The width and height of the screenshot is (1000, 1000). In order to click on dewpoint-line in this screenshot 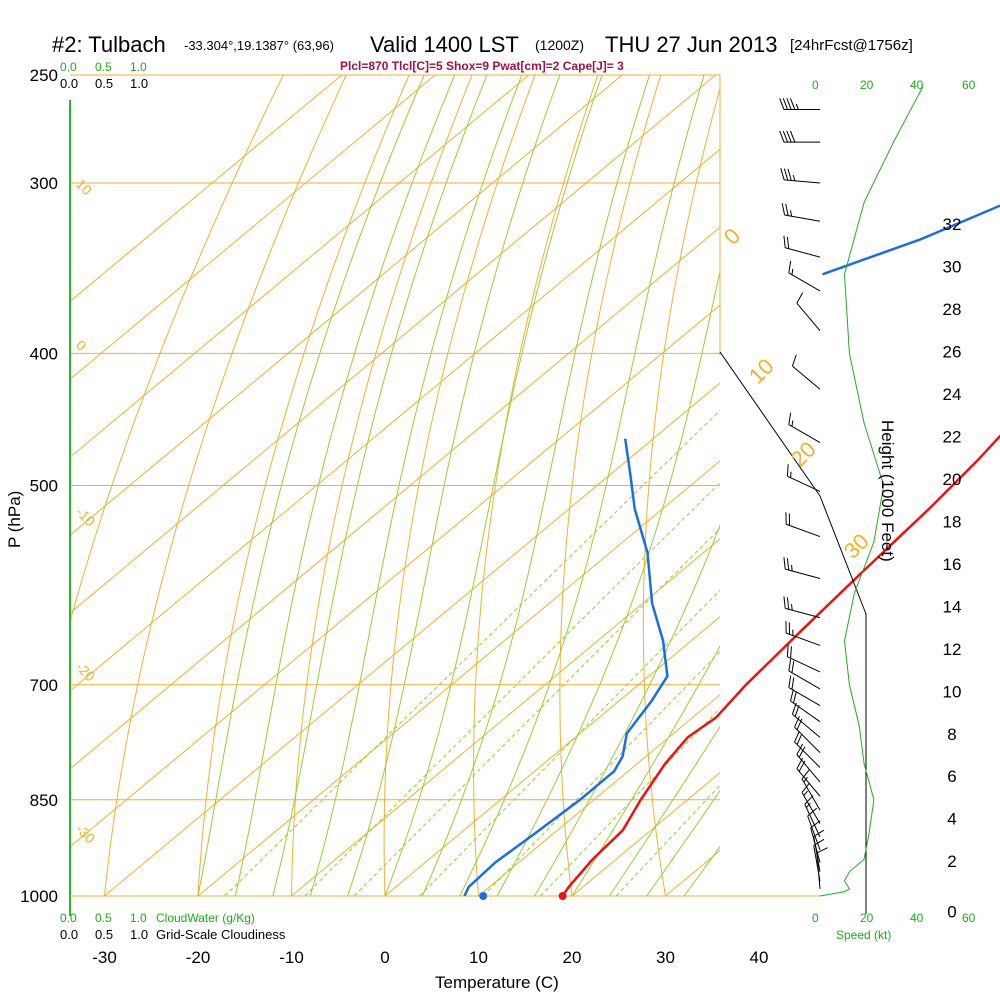, I will do `click(911, 240)`.